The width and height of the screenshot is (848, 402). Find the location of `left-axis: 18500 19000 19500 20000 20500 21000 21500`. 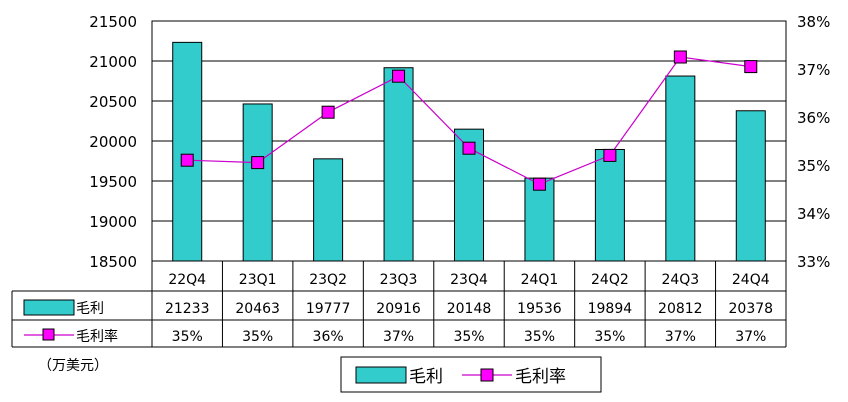

left-axis: 18500 19000 19500 20000 20500 21000 21500 is located at coordinates (113, 142).